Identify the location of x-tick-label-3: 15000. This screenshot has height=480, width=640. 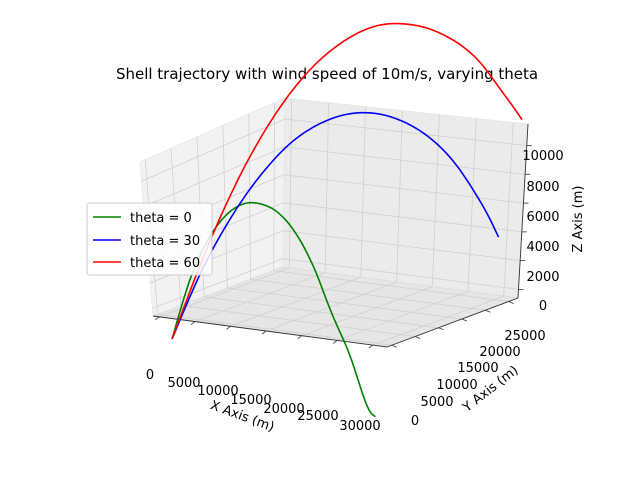
(250, 400).